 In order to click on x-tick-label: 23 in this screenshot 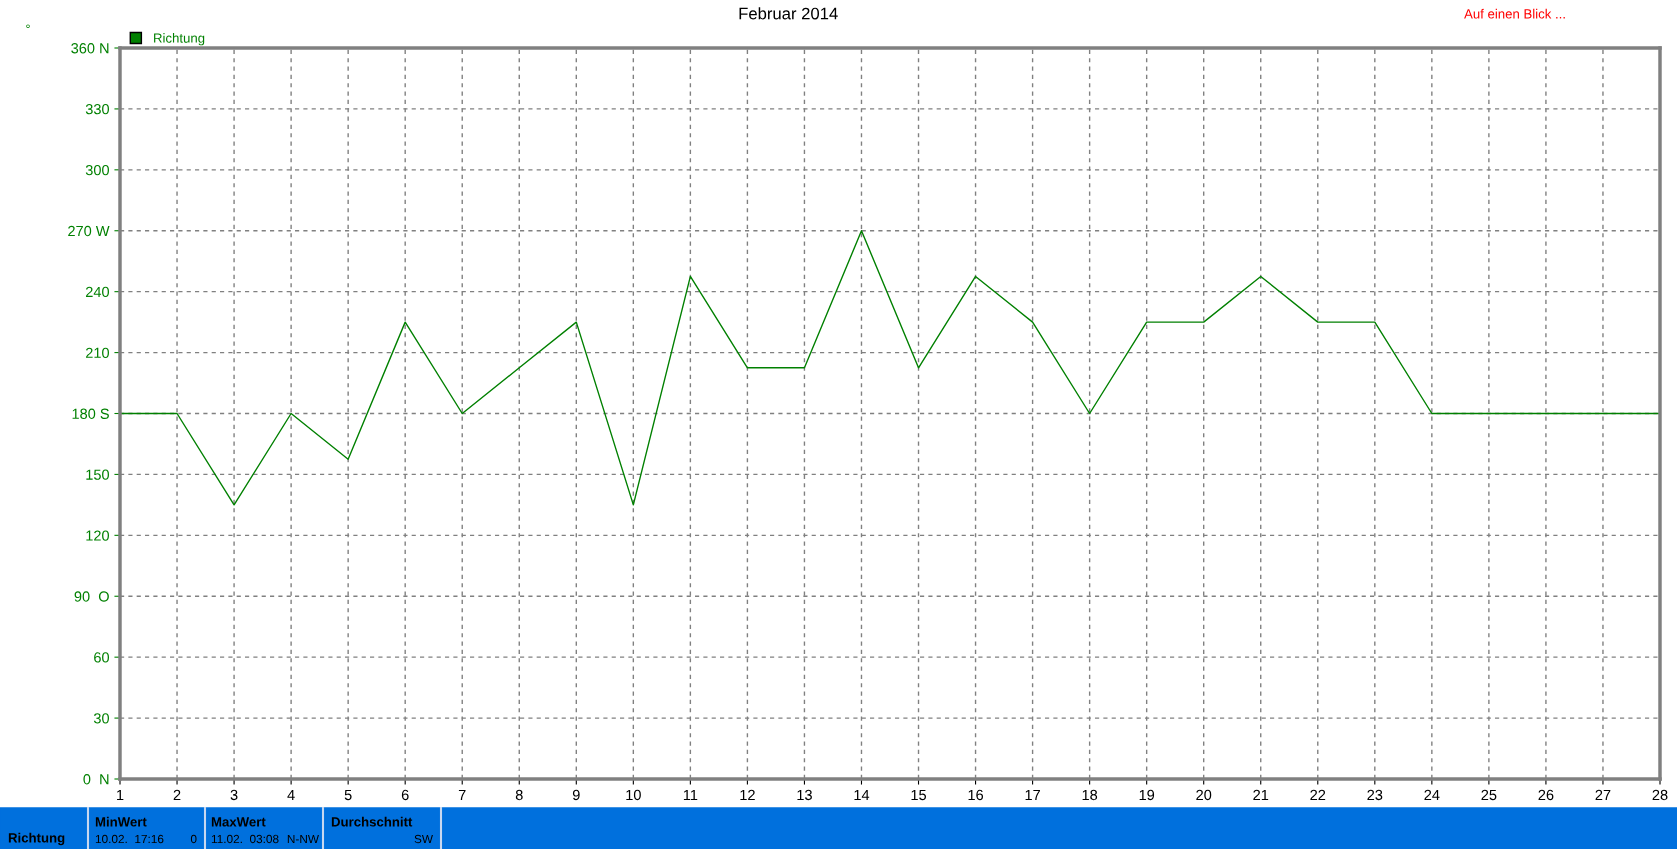, I will do `click(1375, 795)`.